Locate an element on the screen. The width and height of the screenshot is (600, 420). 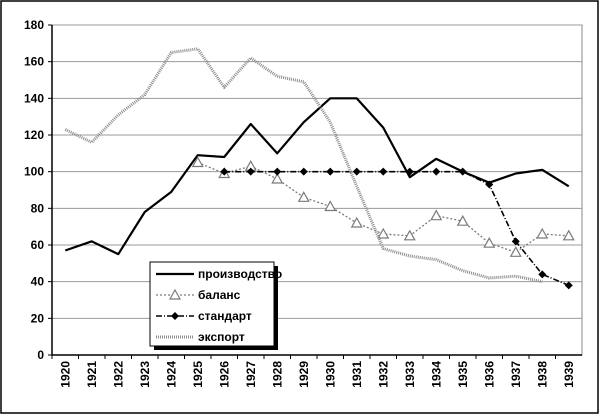
x-tick-label: 1939 is located at coordinates (569, 374).